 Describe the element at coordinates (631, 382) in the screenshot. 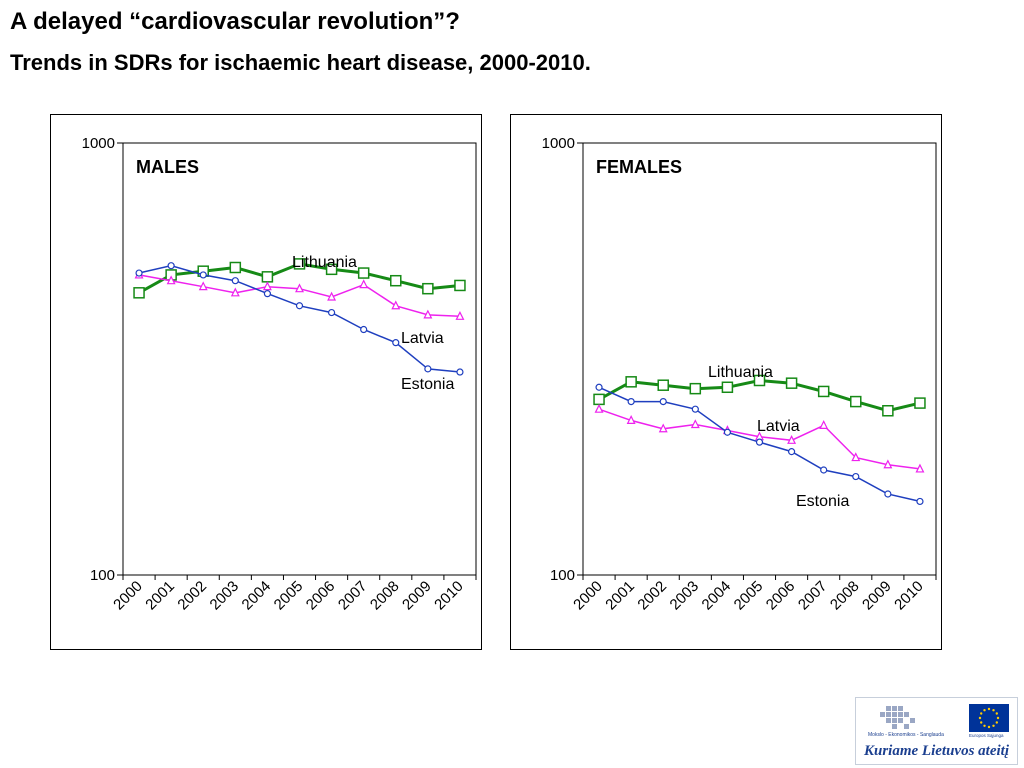

I see `point-lithuania-2001` at that location.